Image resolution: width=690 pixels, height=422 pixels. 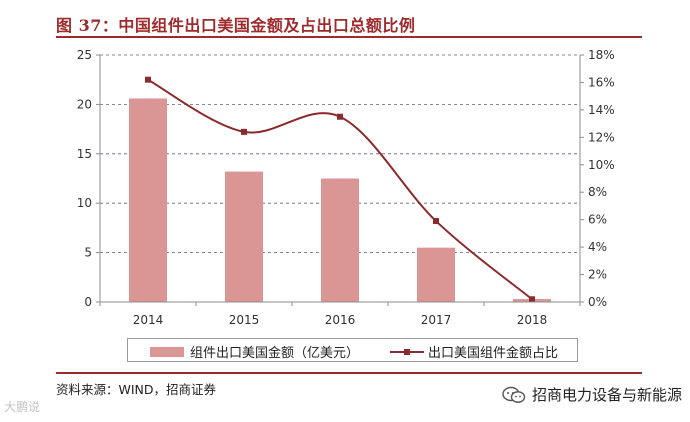 I want to click on account-name: 招商电力设备与新能源, so click(x=606, y=395).